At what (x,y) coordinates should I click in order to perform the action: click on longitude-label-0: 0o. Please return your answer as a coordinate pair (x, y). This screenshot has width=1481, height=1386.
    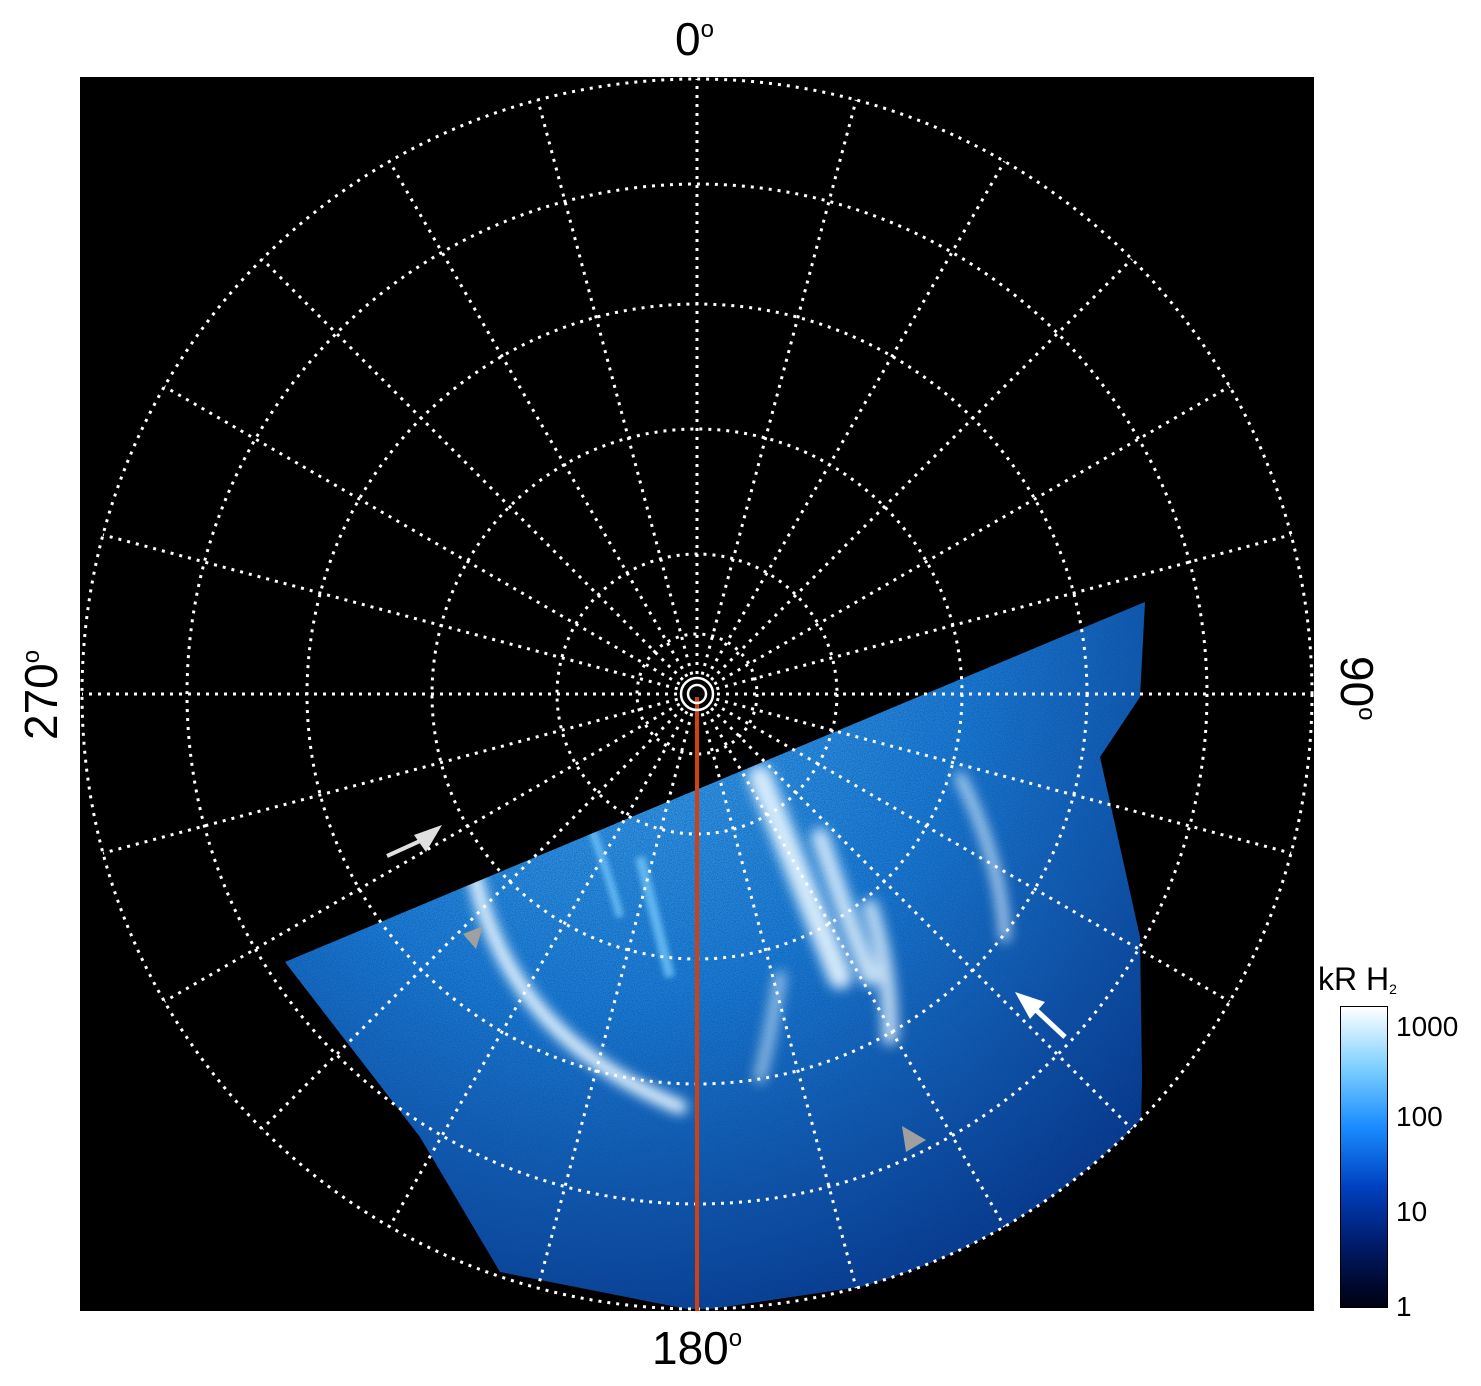
    Looking at the image, I should click on (694, 39).